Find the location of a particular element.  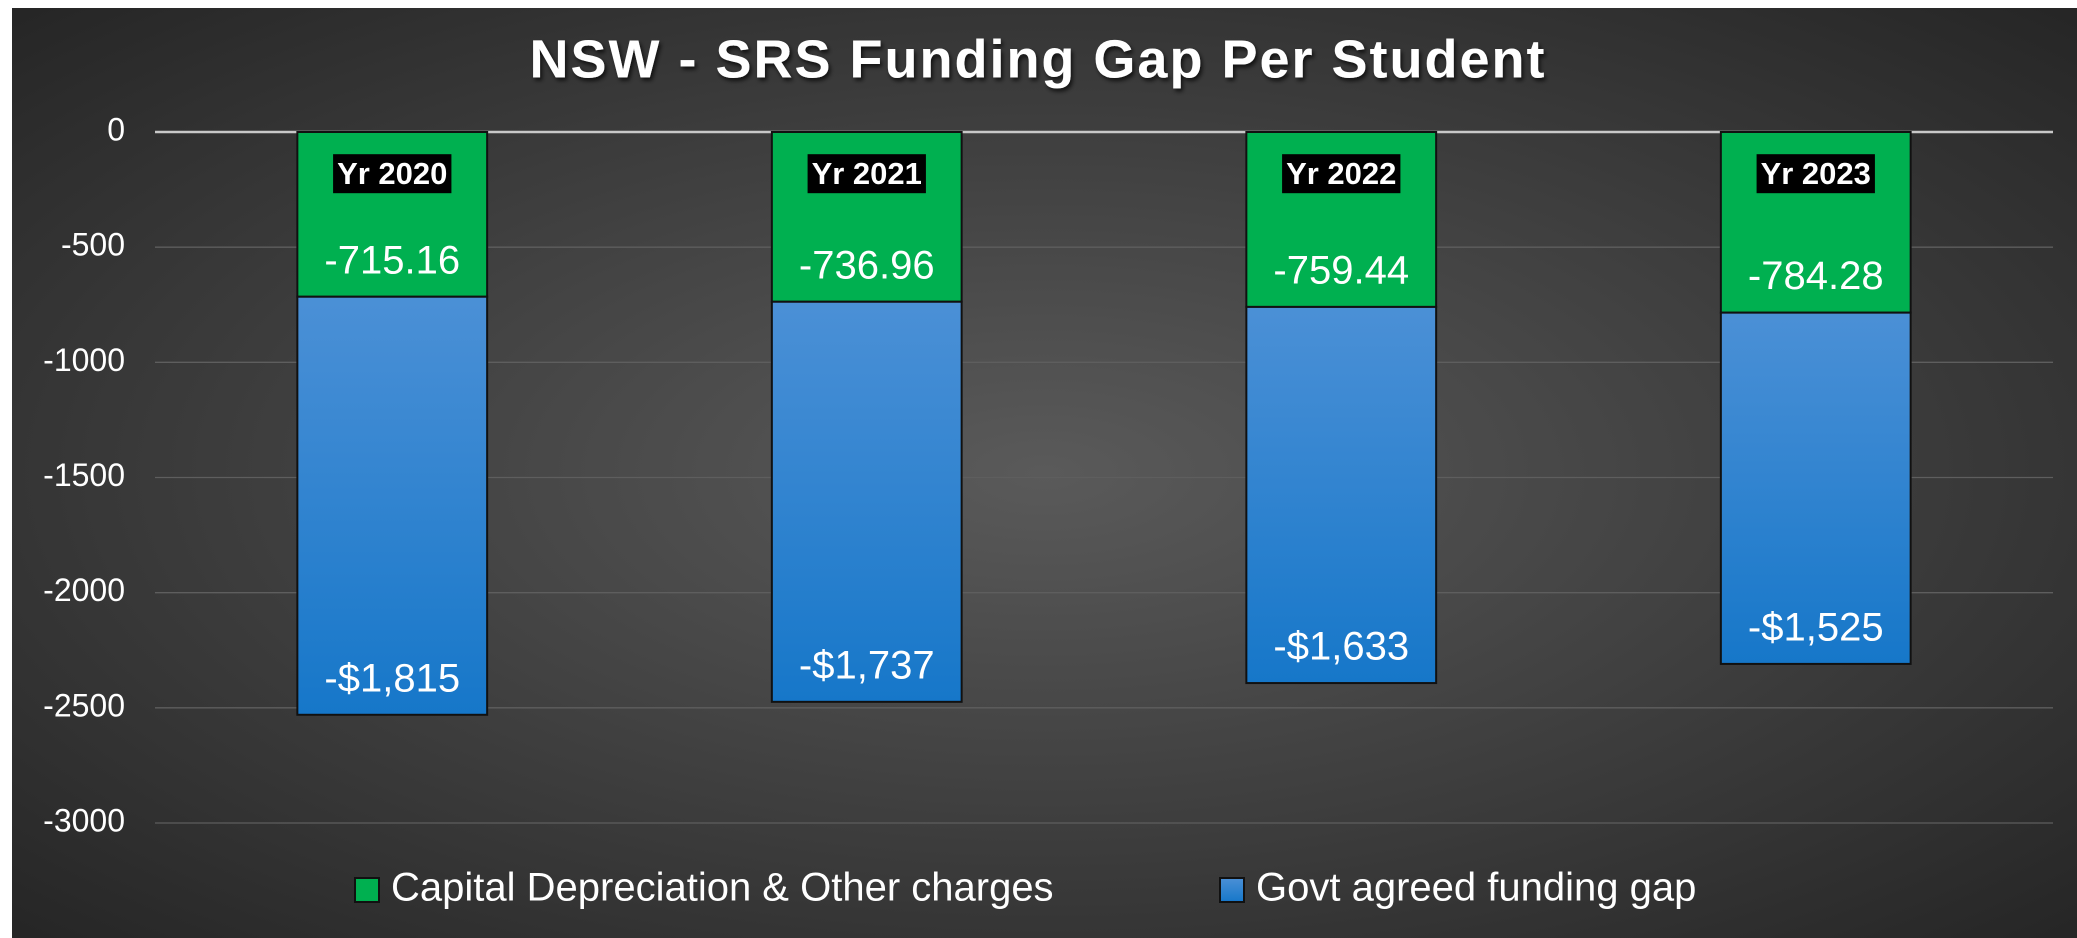

y-tick-label: -1000 is located at coordinates (84, 360).